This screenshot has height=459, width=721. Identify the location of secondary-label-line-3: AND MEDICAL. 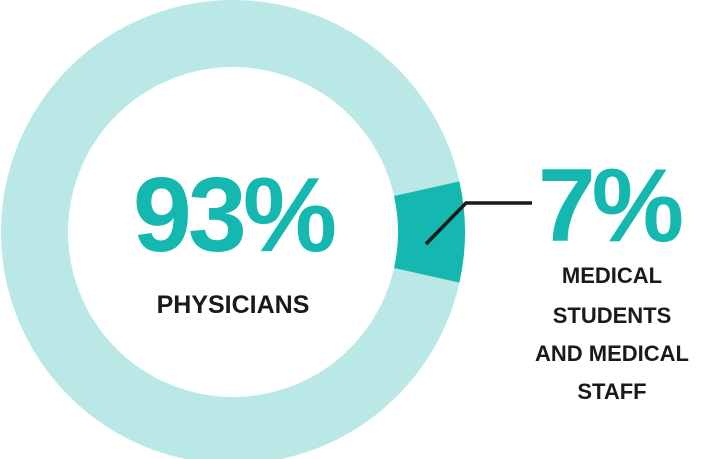
(612, 353).